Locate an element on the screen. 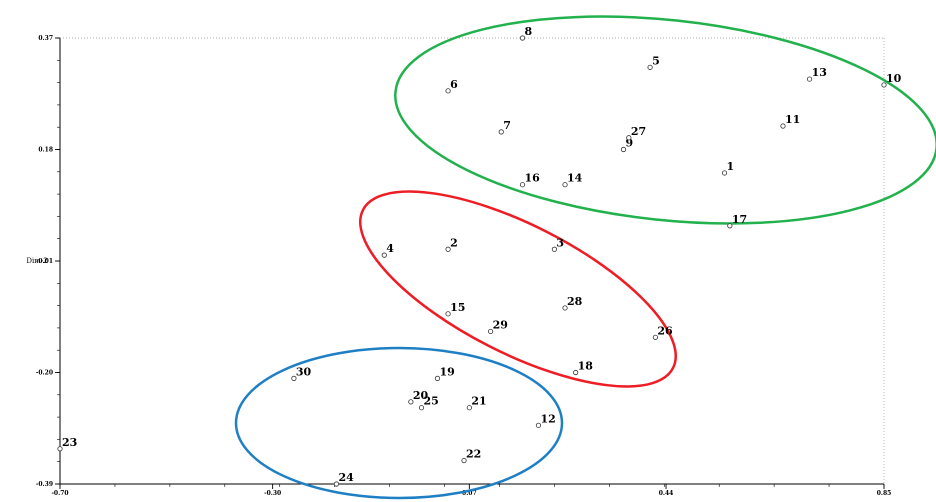 This screenshot has height=502, width=936. scatter-point-group: 3 is located at coordinates (557, 244).